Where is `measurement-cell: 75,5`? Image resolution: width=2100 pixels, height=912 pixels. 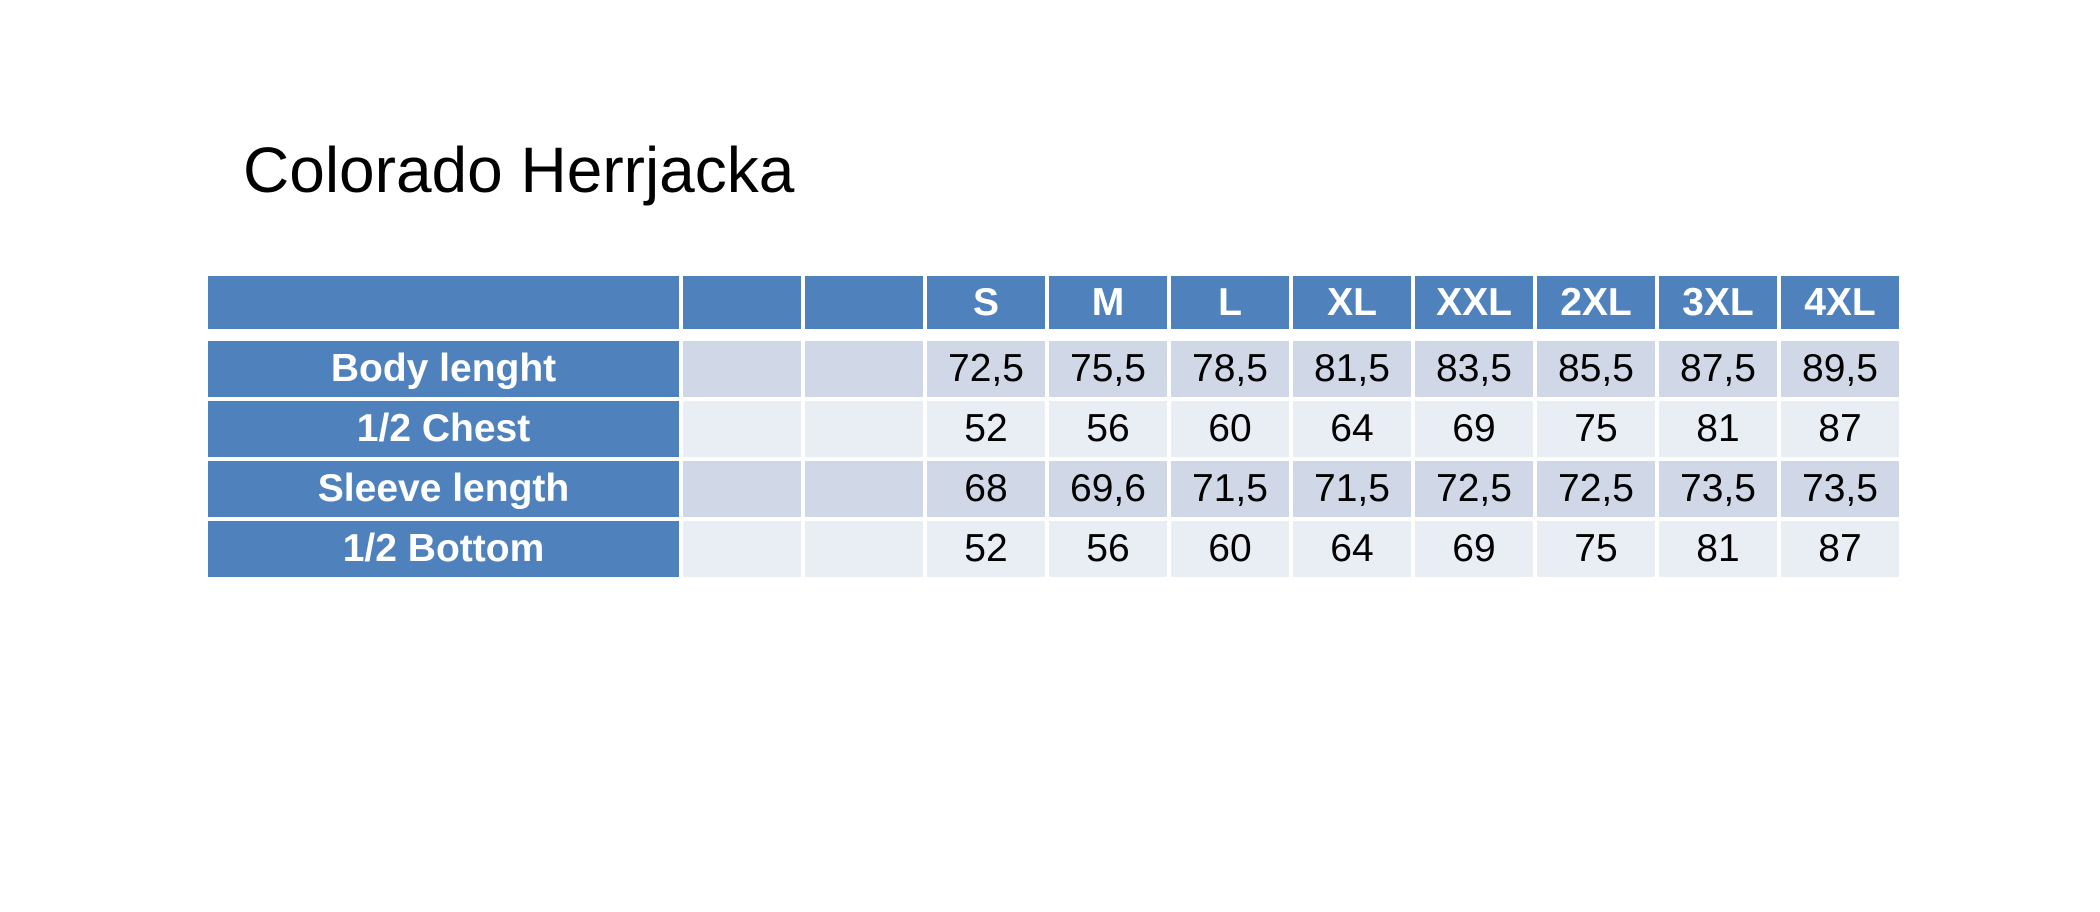
measurement-cell: 75,5 is located at coordinates (1108, 365).